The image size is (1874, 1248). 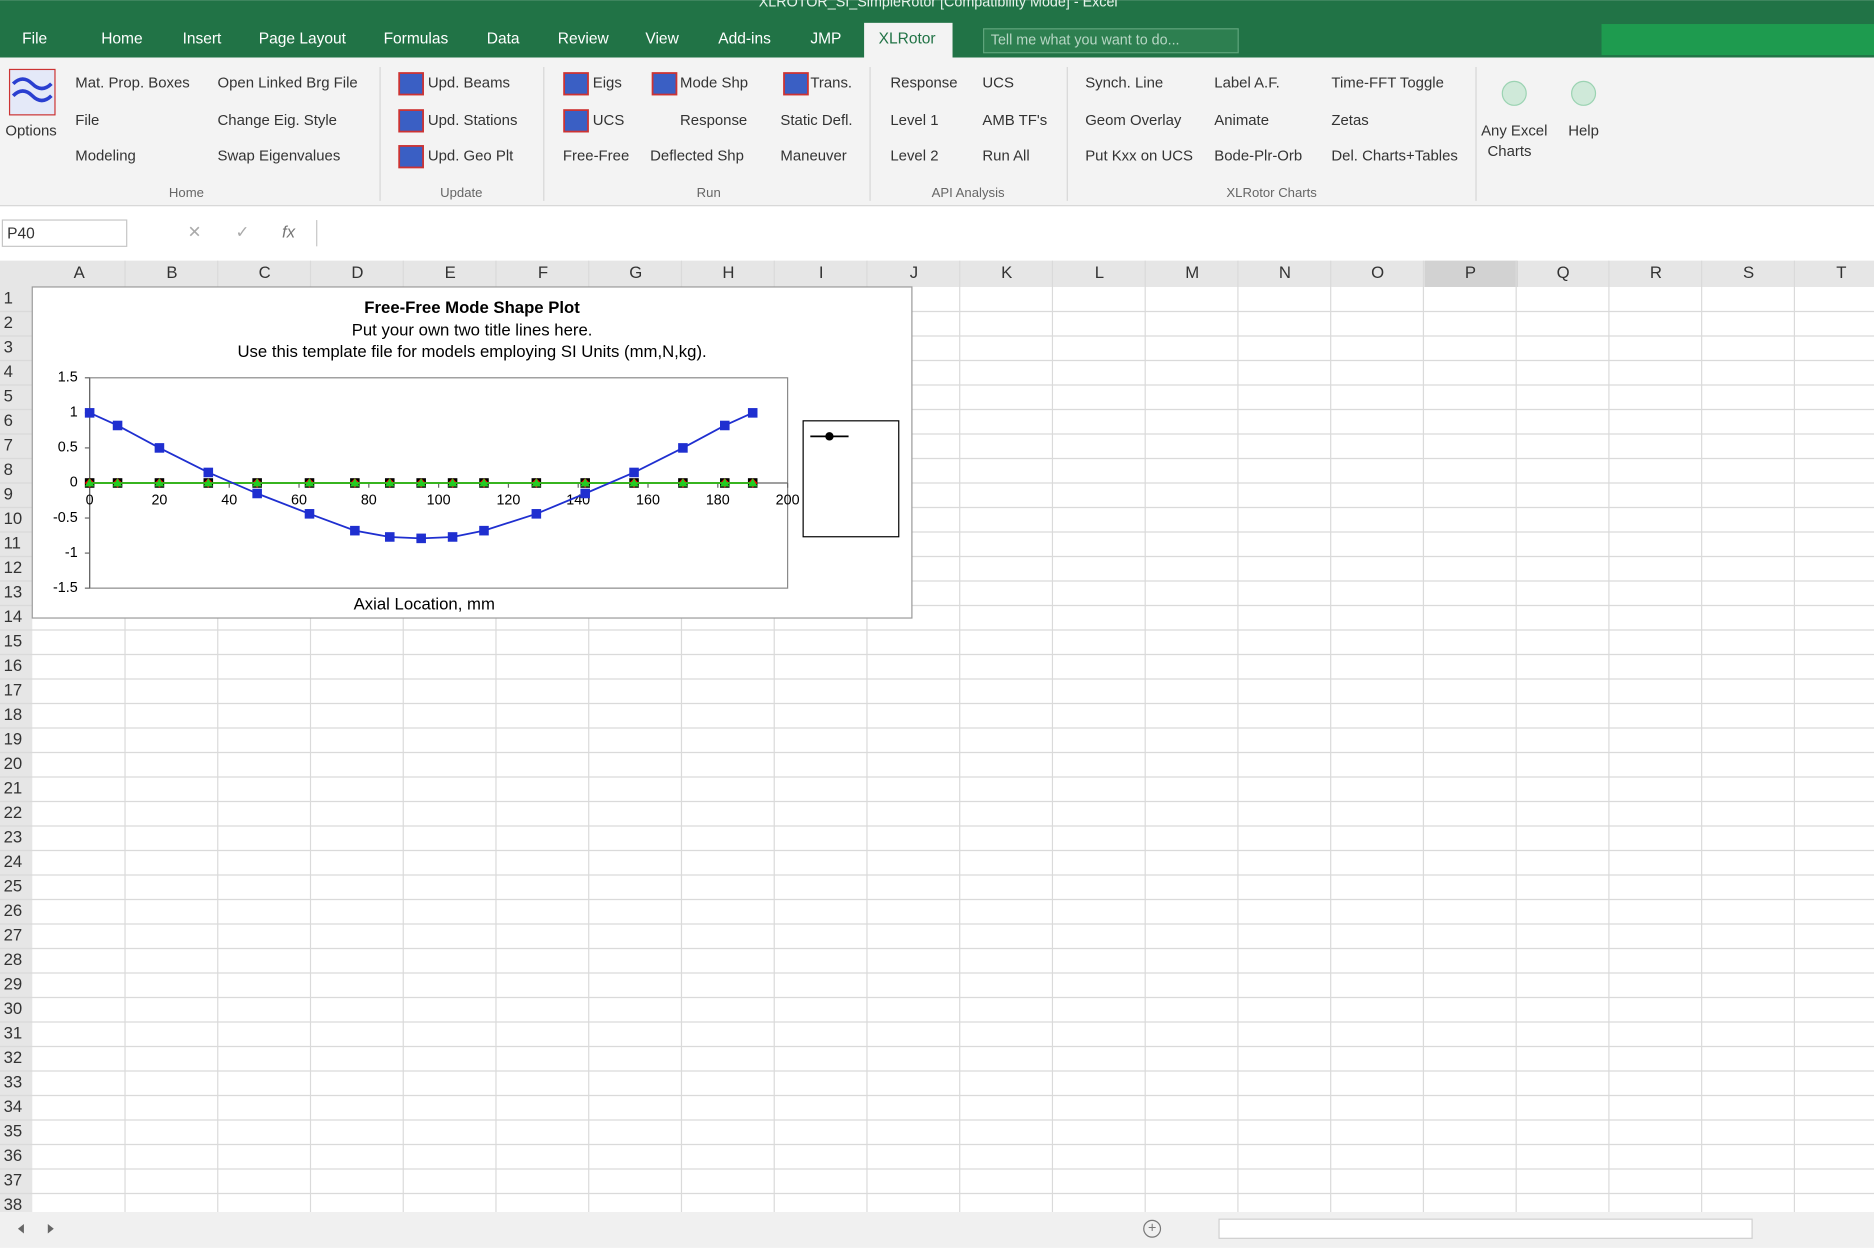 I want to click on row-header: 16, so click(x=13, y=665).